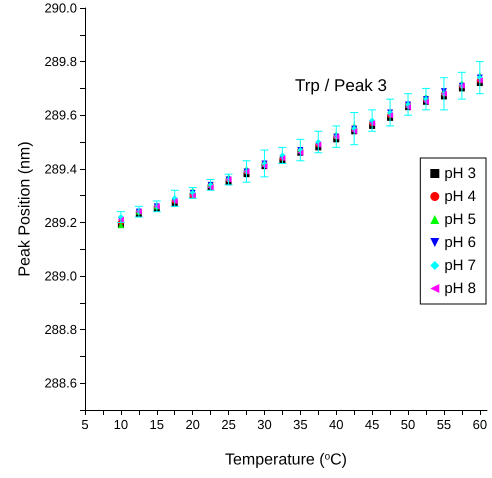 Image resolution: width=492 pixels, height=478 pixels. What do you see at coordinates (408, 424) in the screenshot?
I see `x-tick-label: 50` at bounding box center [408, 424].